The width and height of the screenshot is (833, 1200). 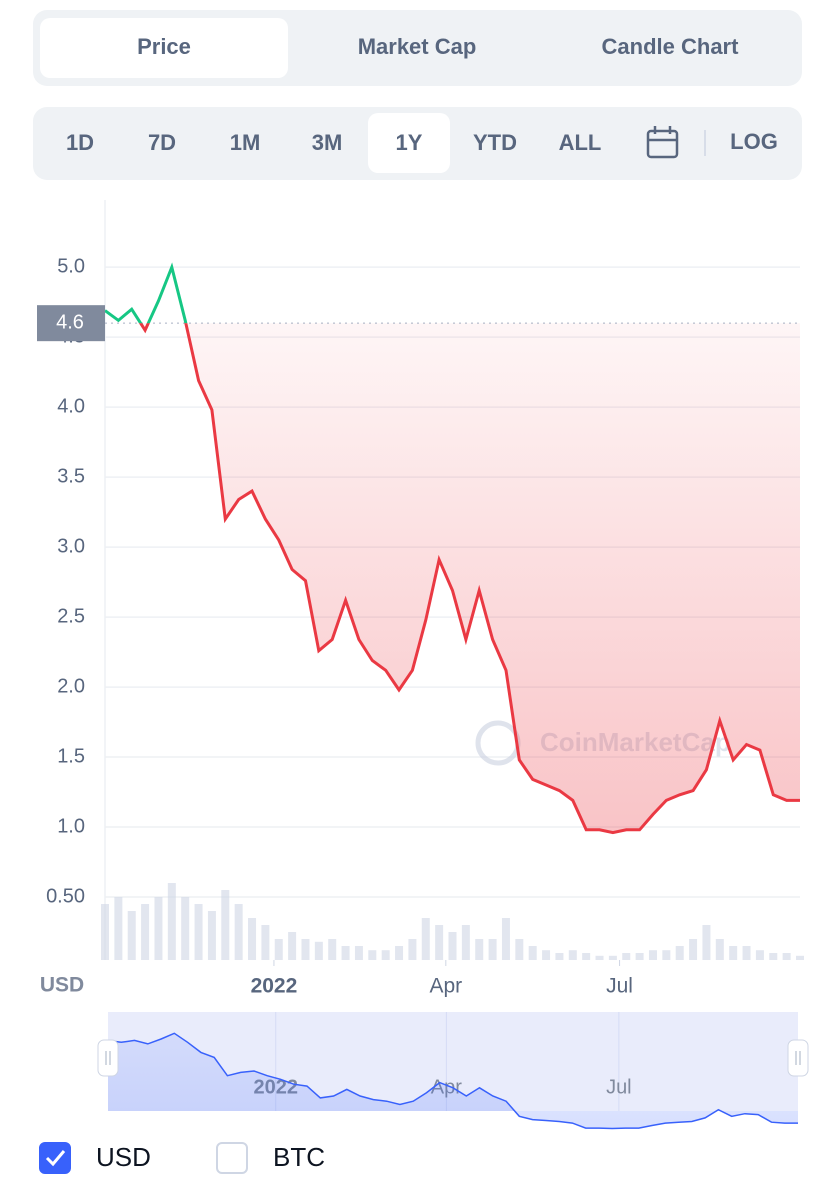 I want to click on navigator-line, so click(x=452, y=1081).